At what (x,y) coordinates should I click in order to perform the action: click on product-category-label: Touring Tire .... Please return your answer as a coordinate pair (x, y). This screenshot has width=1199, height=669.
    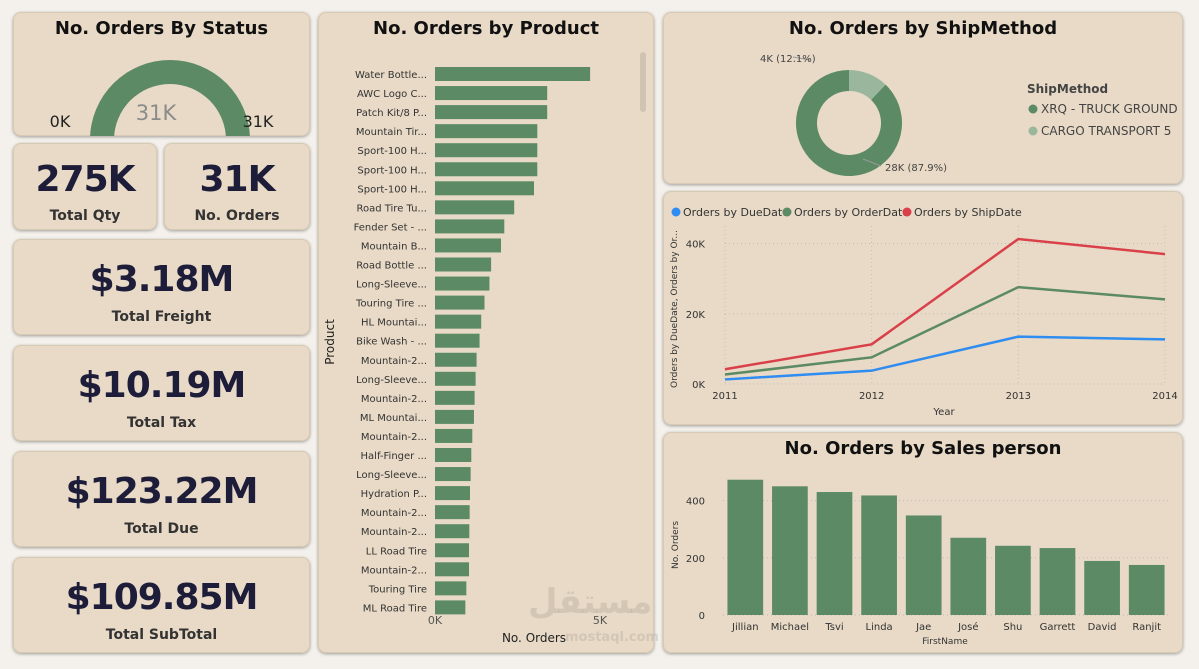
    Looking at the image, I should click on (391, 304).